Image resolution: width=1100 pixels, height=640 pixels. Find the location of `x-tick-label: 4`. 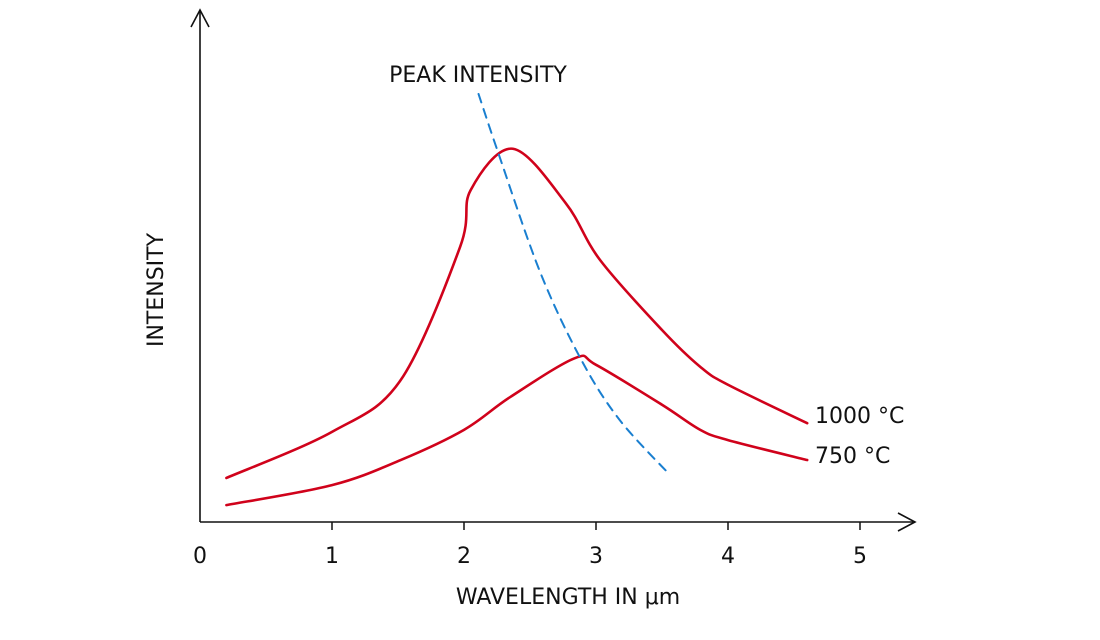

x-tick-label: 4 is located at coordinates (728, 556).